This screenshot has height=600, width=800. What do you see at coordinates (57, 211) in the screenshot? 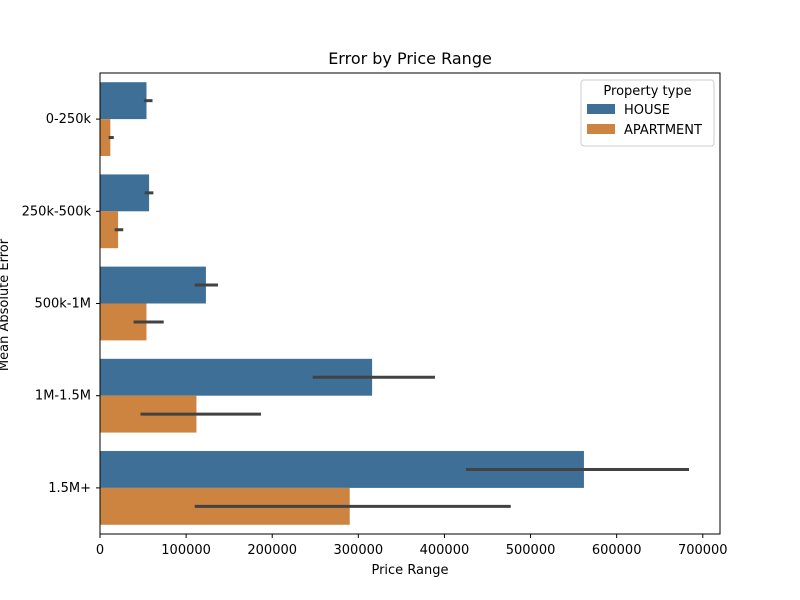
I see `y-tick-label-1: 250k-500k` at bounding box center [57, 211].